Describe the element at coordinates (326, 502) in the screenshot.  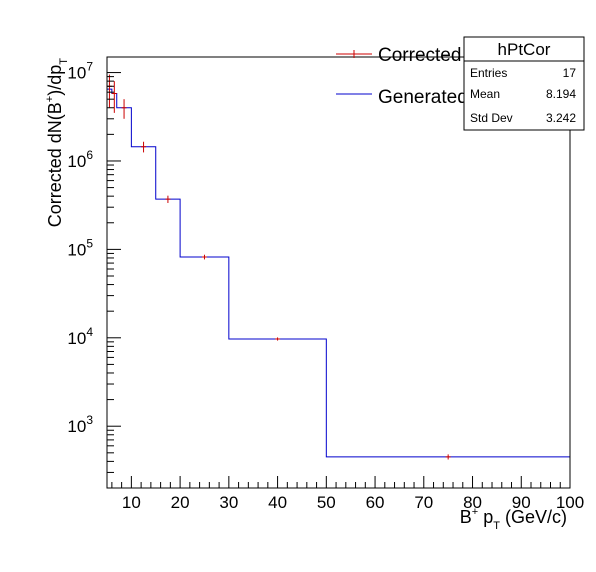
I see `x-tick-label: 50` at that location.